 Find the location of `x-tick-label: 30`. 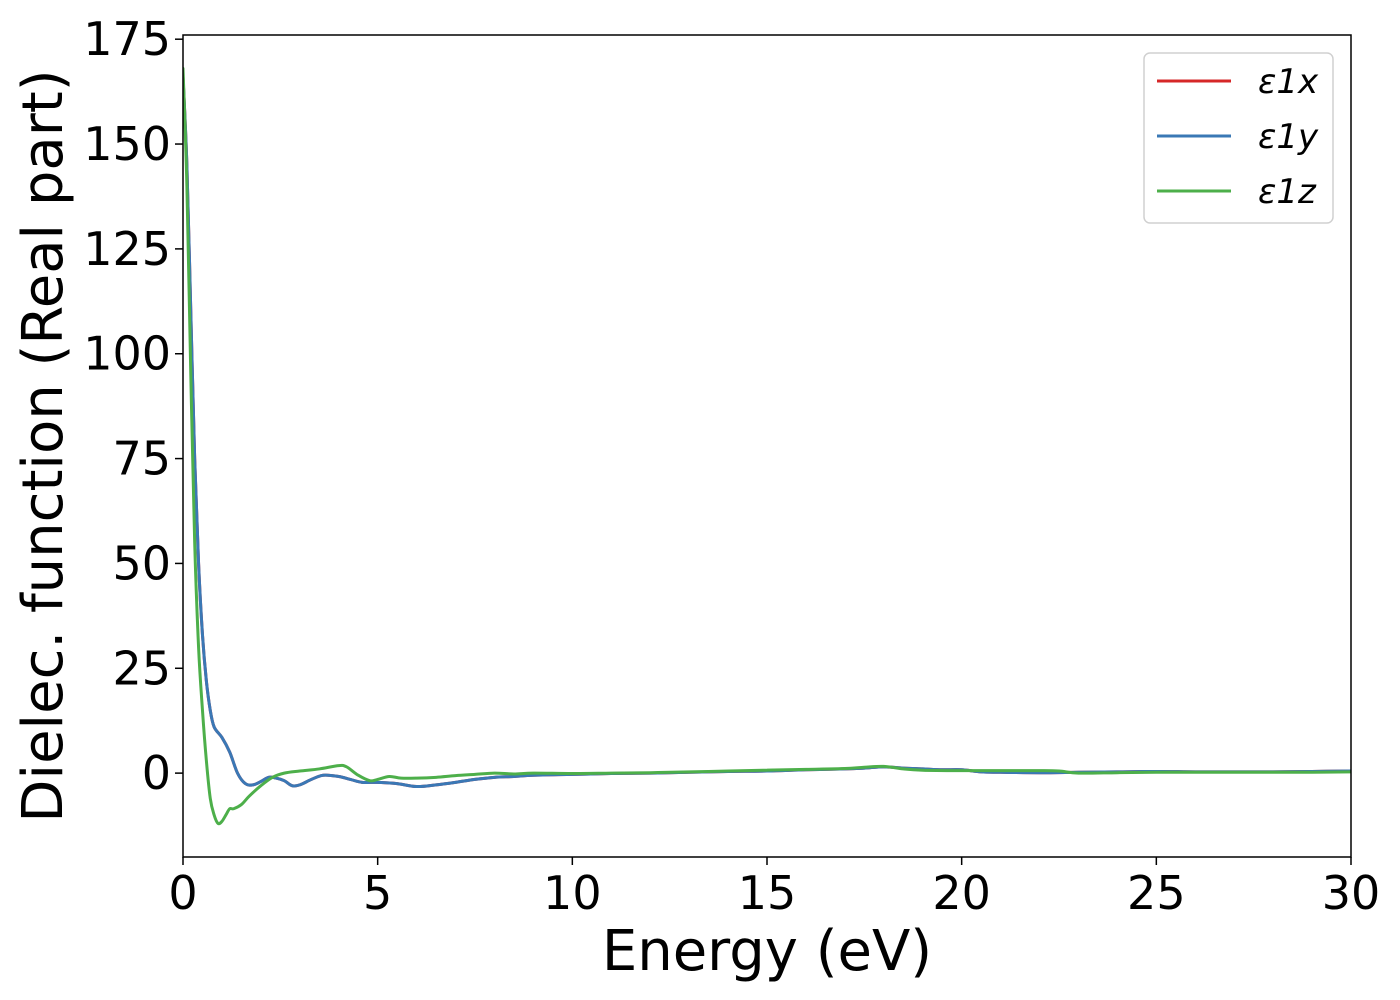

x-tick-label: 30 is located at coordinates (1351, 893).